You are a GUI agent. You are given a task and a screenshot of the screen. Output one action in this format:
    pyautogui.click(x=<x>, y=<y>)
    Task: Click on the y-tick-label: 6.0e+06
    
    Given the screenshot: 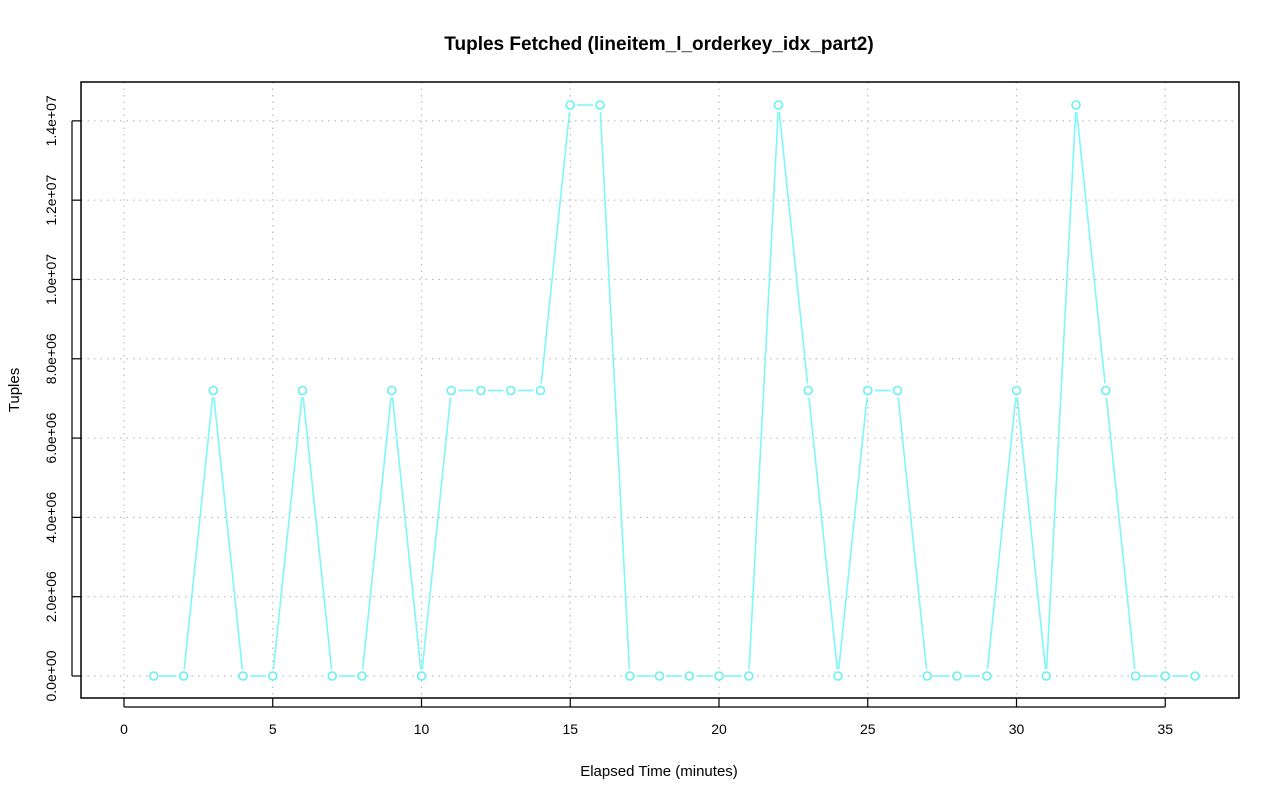 What is the action you would take?
    pyautogui.click(x=51, y=437)
    